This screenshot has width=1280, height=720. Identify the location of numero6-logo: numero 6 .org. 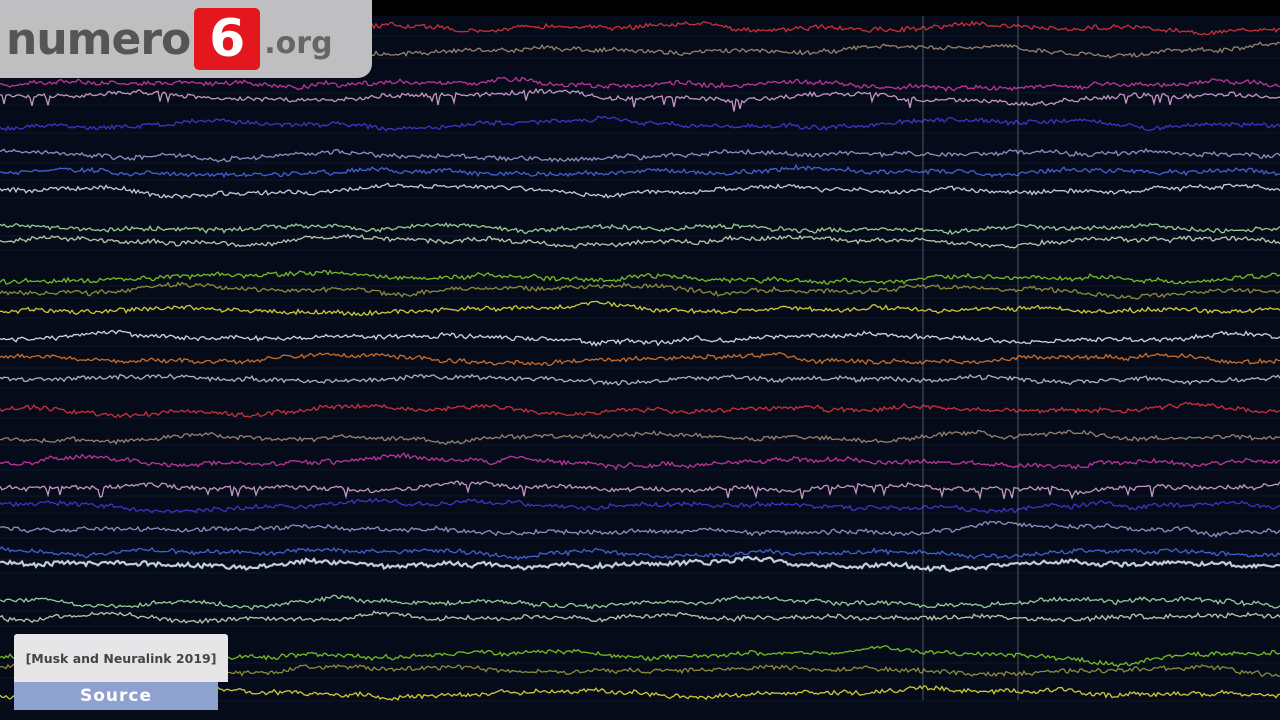
(186, 39).